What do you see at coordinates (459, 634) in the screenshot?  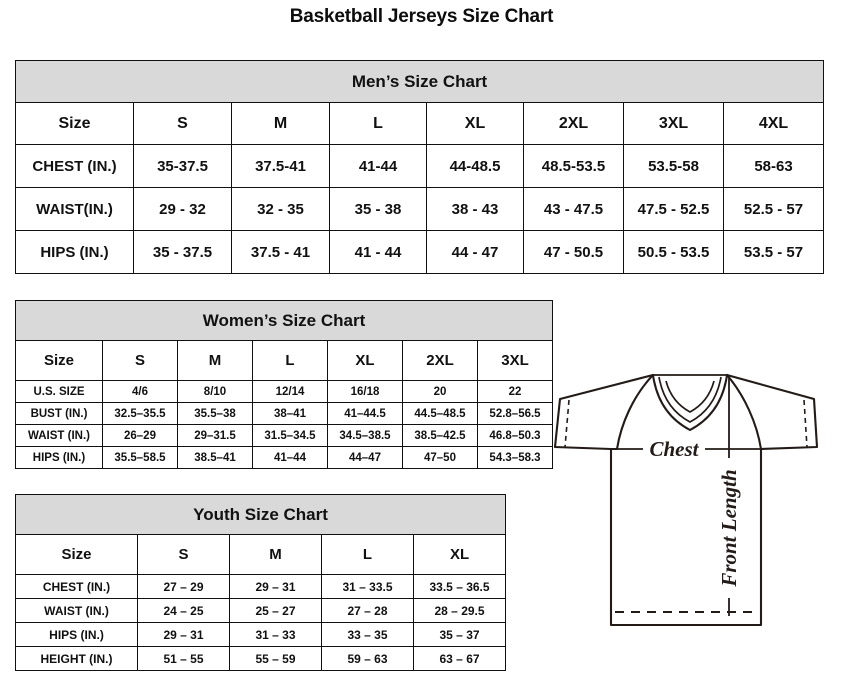 I see `youth-cell-2-3: 35 – 37` at bounding box center [459, 634].